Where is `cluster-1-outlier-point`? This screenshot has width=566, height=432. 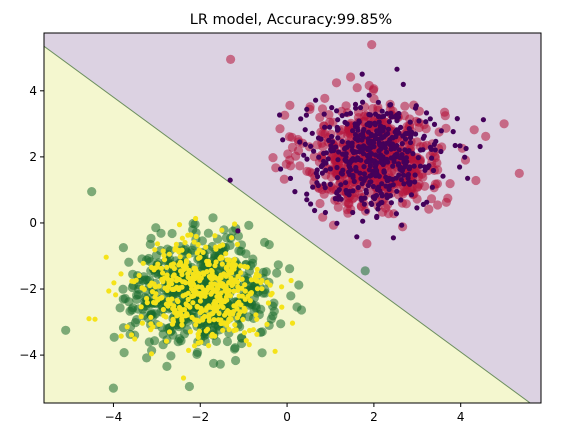 cluster-1-outlier-point is located at coordinates (113, 388).